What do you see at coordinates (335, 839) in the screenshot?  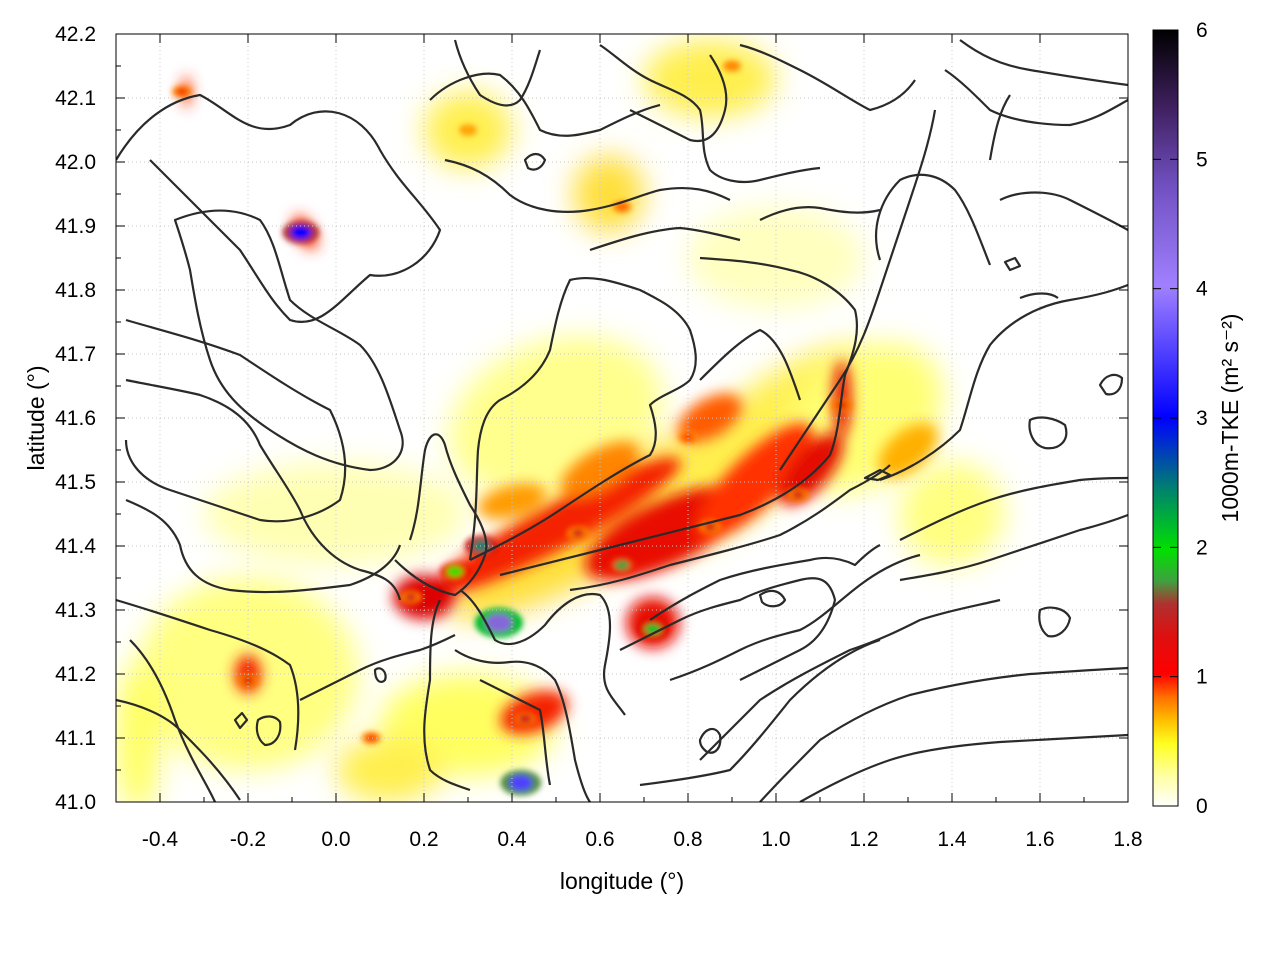 I see `x-tick-label: 0.0` at bounding box center [335, 839].